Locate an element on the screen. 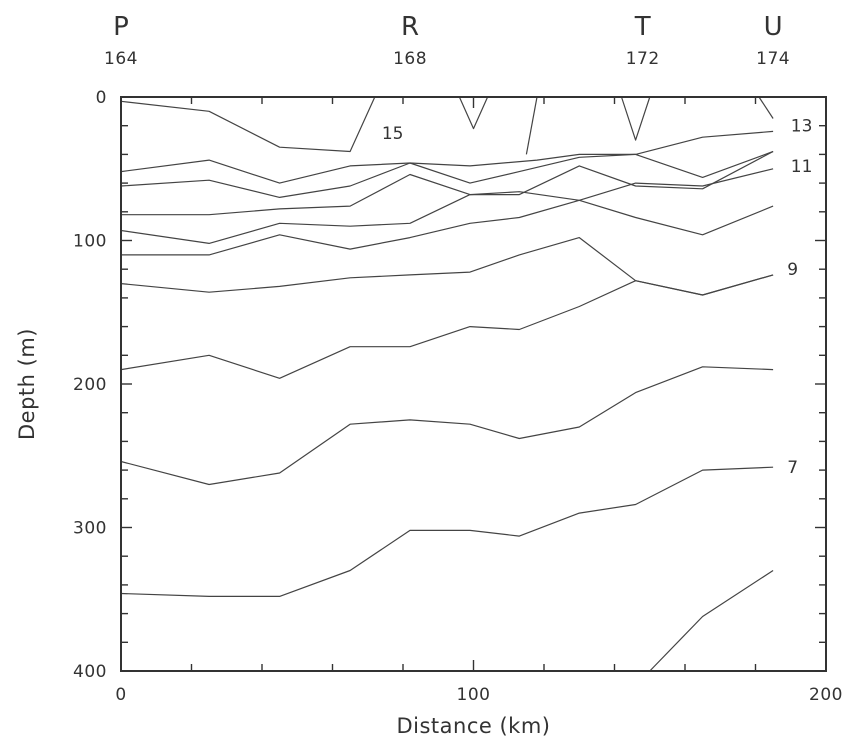  x-tick-label: 200 is located at coordinates (826, 695).